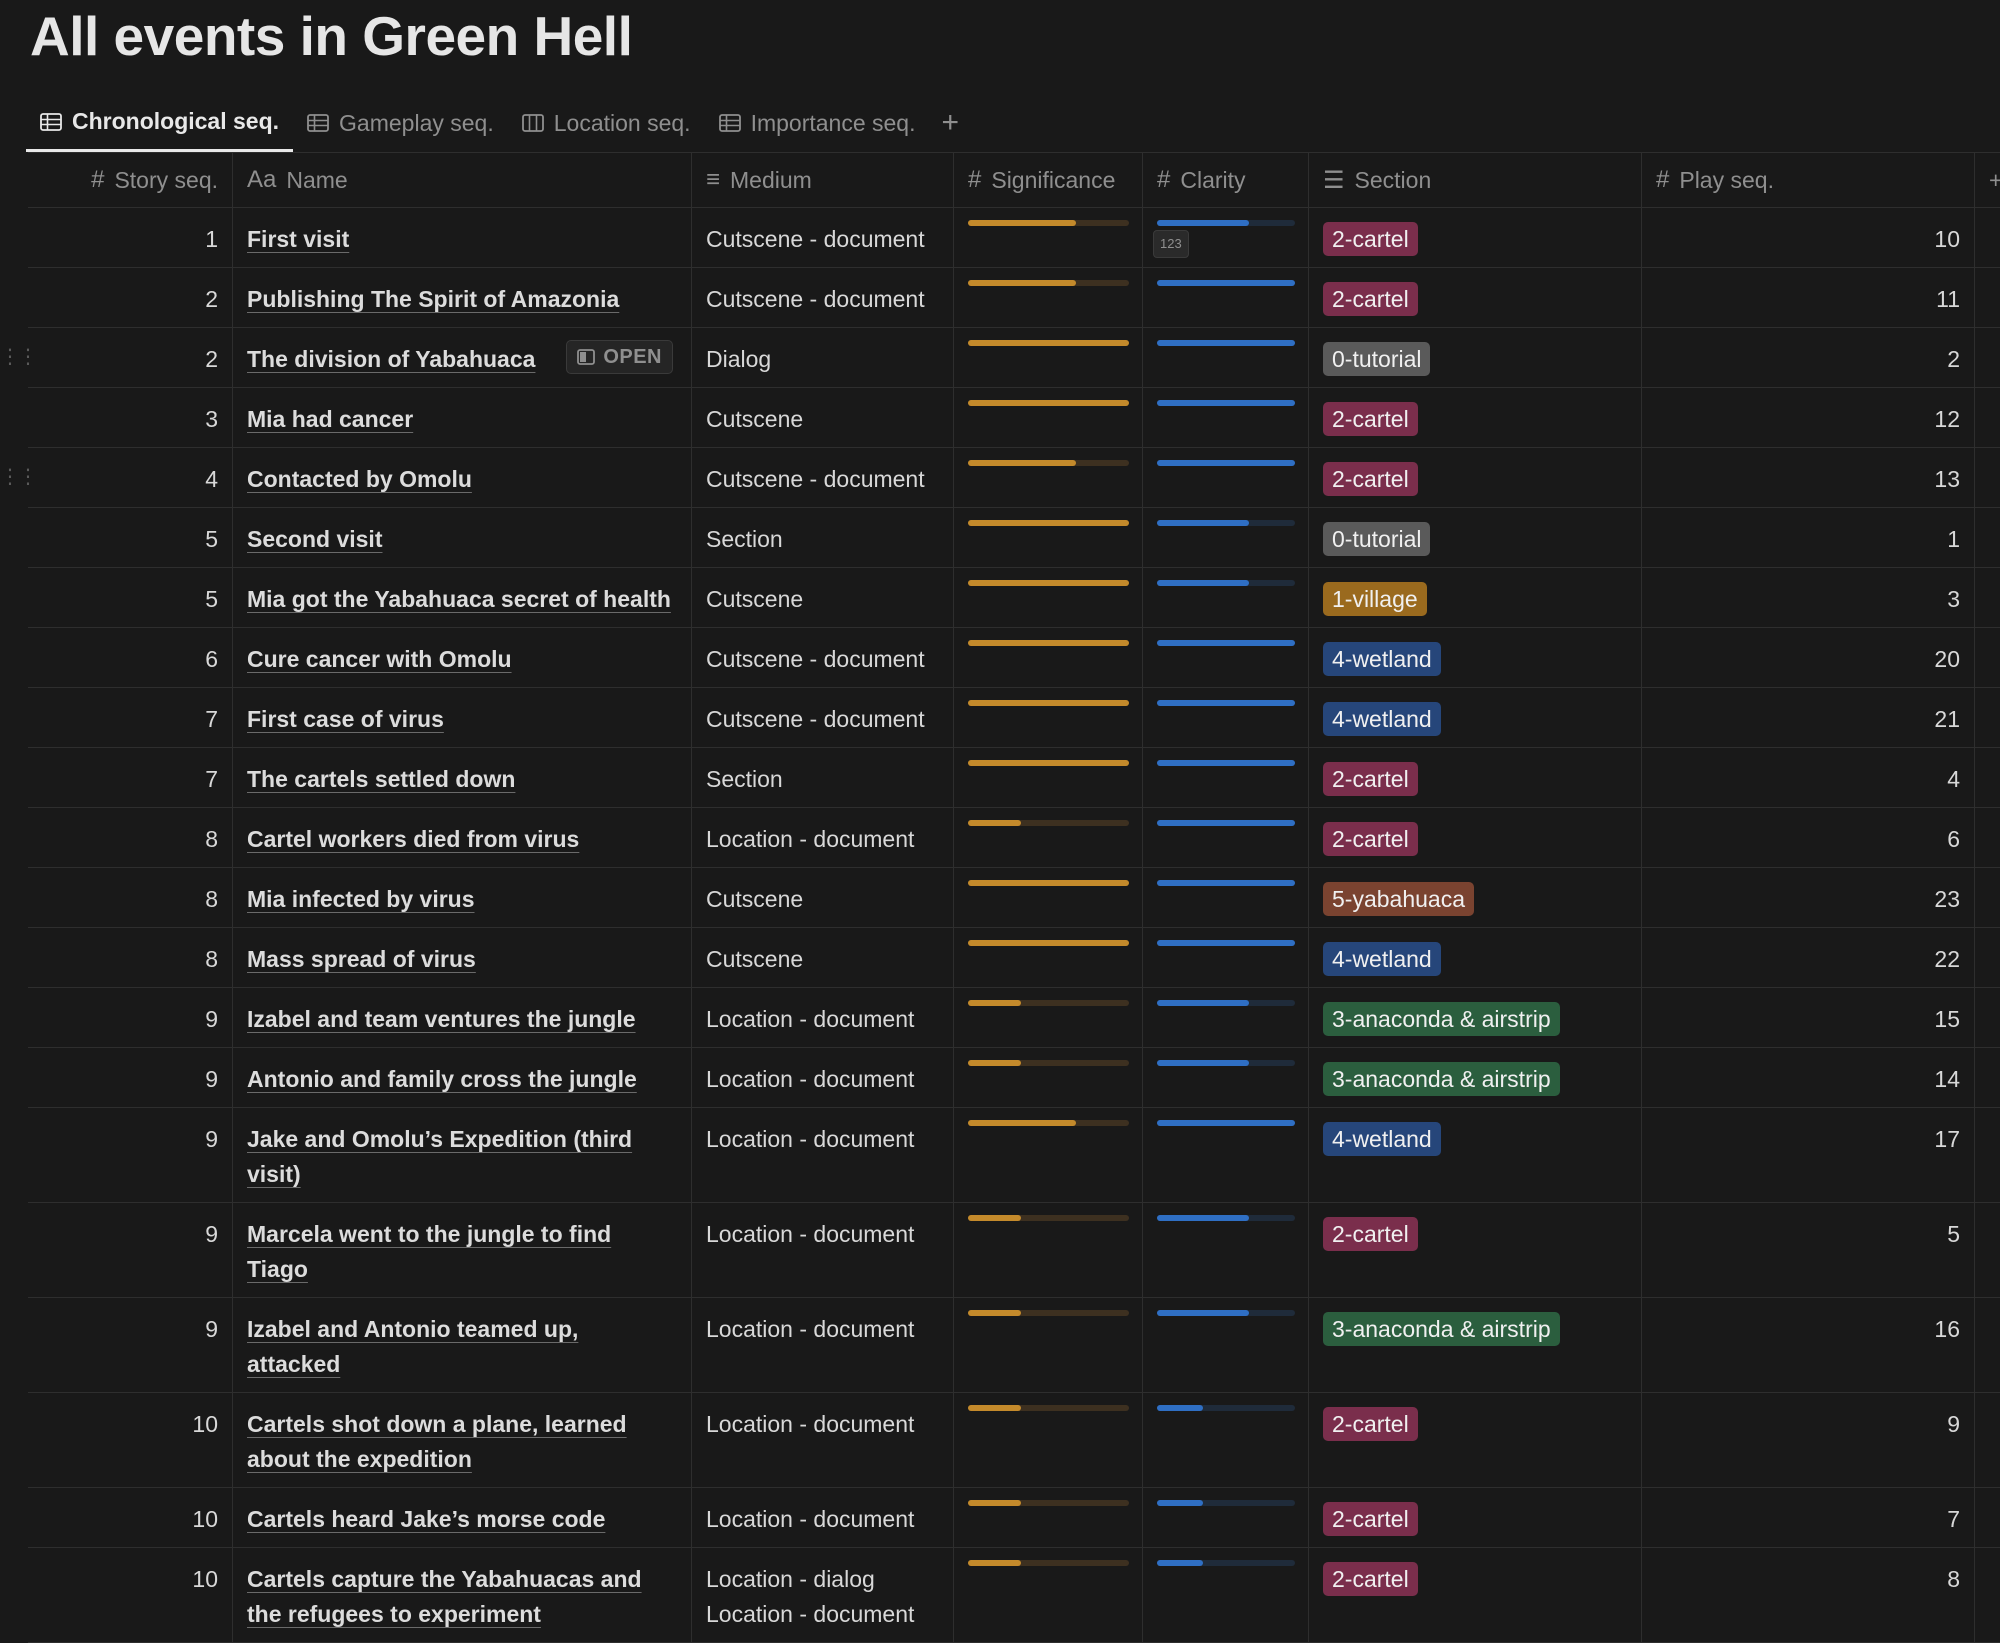 This screenshot has height=1643, width=2000. I want to click on column-header-story-seq: # Story seq., so click(130, 180).